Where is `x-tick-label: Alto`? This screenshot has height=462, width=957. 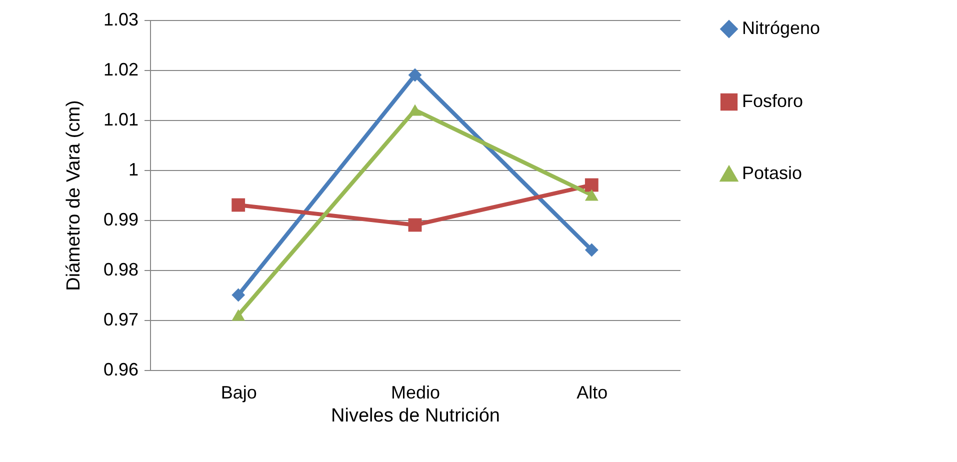 x-tick-label: Alto is located at coordinates (592, 392).